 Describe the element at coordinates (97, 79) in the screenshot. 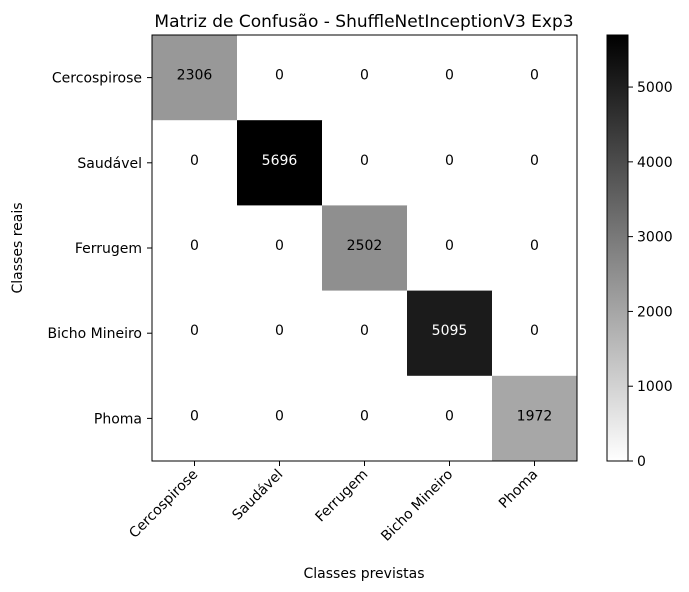

I see `y-tick-label: Cercospirose` at that location.